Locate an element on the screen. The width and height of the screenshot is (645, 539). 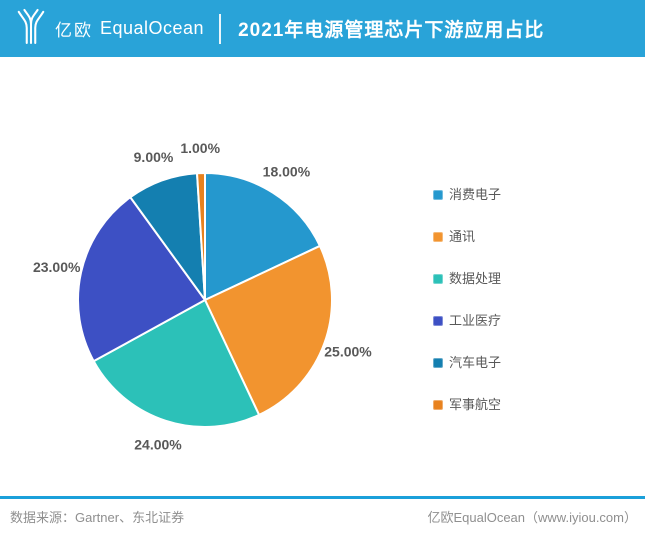
legend-item-industrial-medical: 工业医疗 is located at coordinates (467, 321).